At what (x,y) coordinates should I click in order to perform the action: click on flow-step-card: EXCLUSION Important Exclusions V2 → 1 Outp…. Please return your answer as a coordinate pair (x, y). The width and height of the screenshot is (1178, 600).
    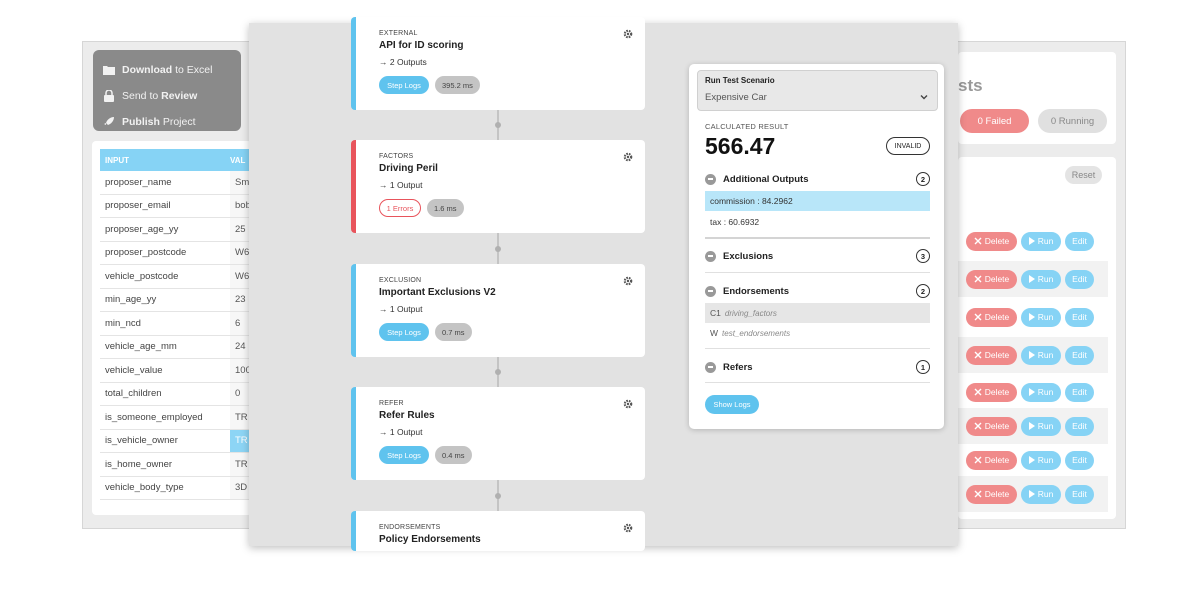
    Looking at the image, I should click on (498, 310).